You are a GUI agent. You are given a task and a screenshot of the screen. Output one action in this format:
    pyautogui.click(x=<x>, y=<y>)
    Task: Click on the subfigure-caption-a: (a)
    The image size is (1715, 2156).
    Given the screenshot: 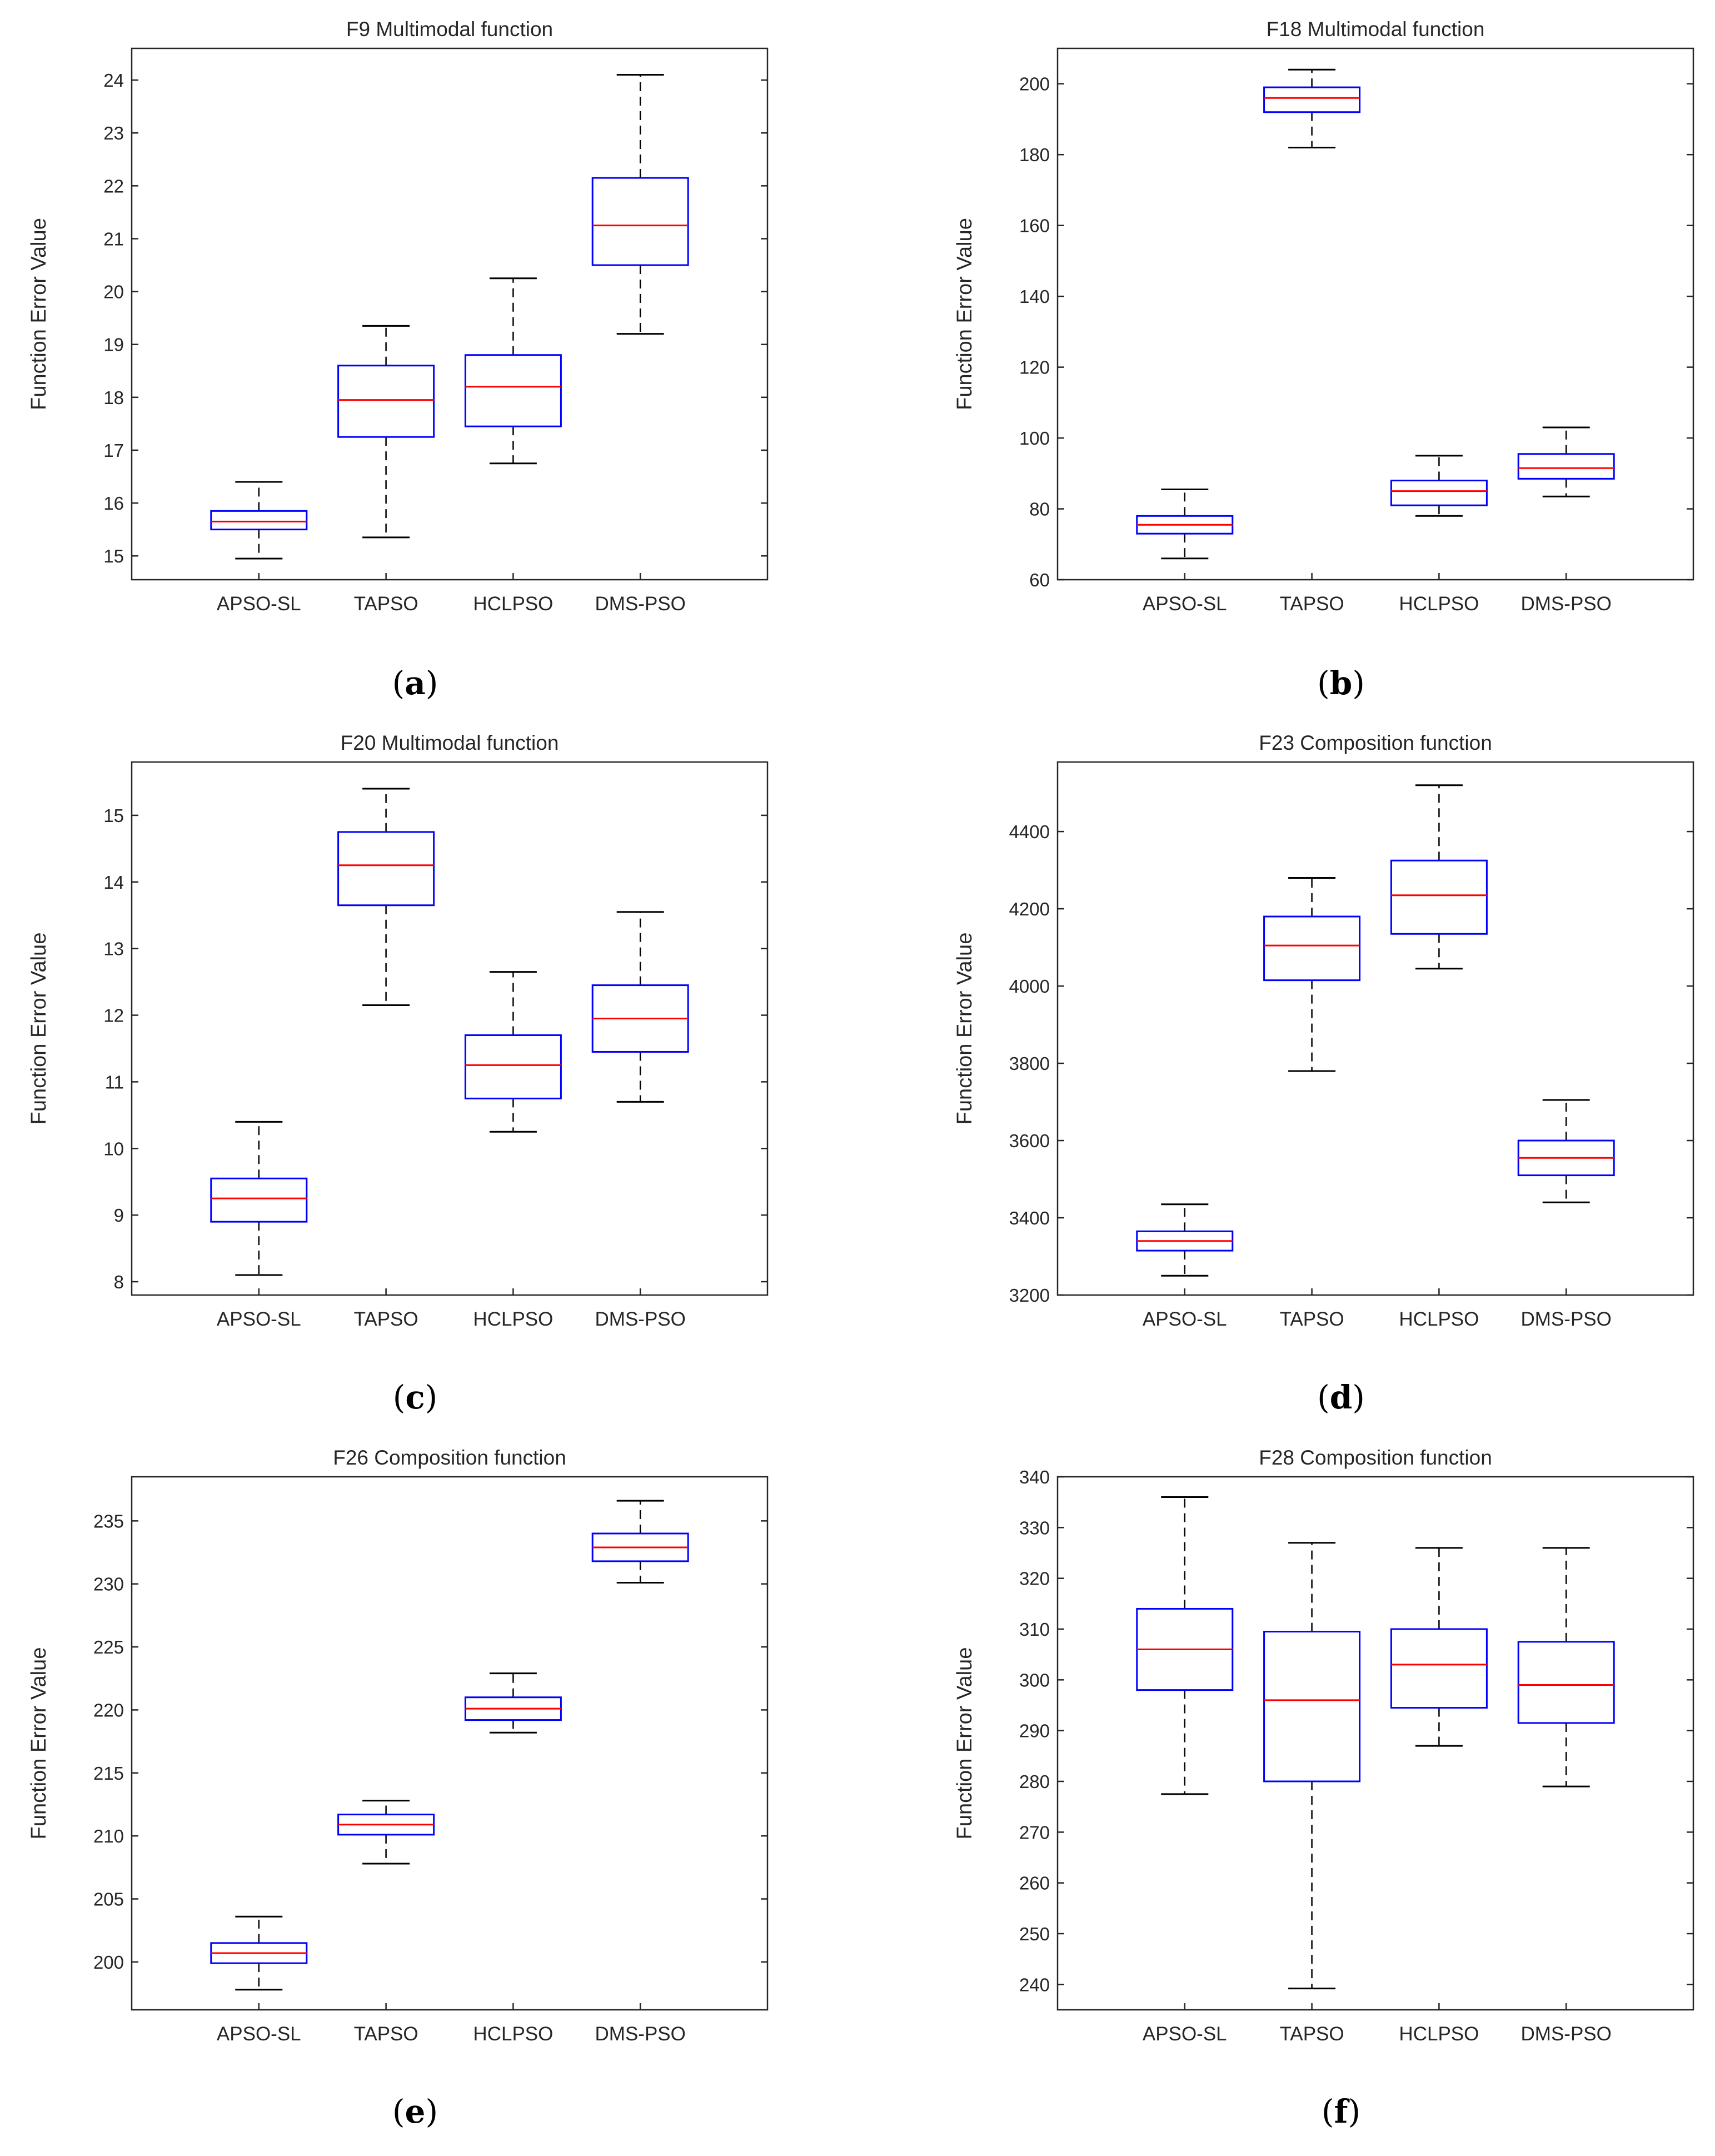 What is the action you would take?
    pyautogui.click(x=415, y=683)
    